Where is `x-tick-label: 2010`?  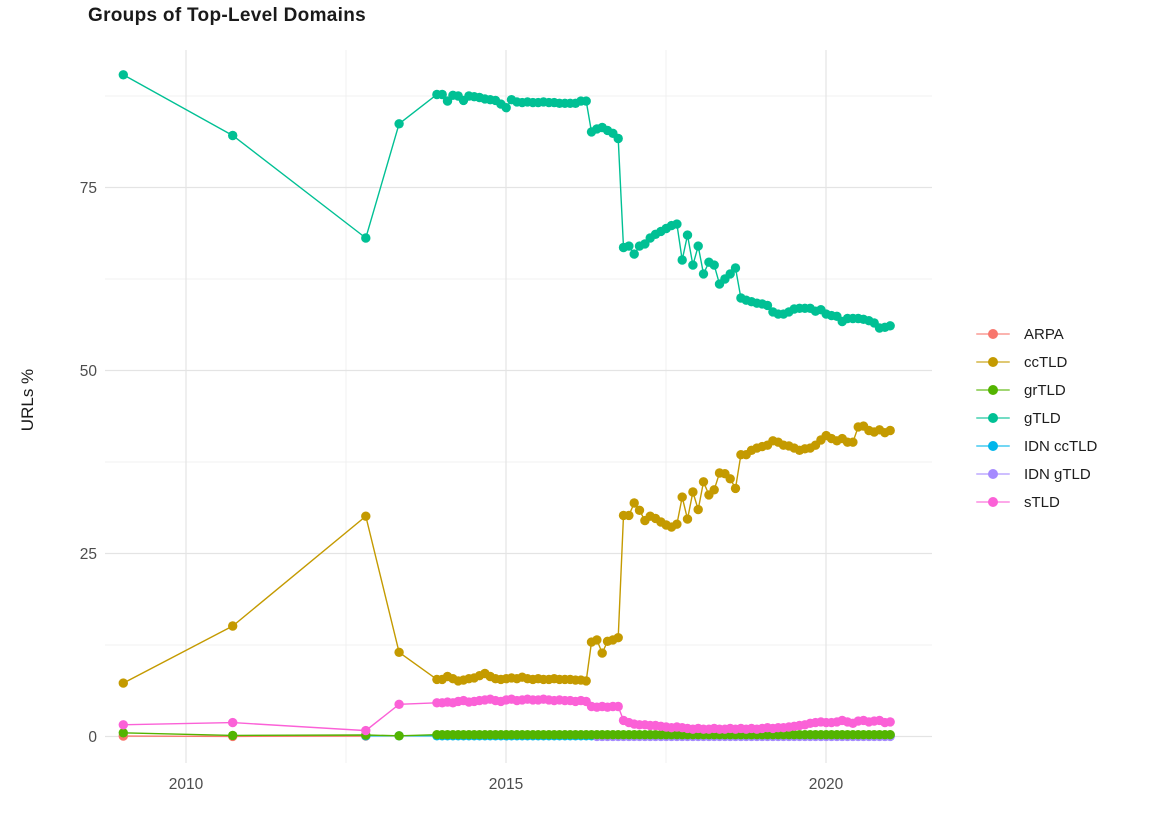
x-tick-label: 2010 is located at coordinates (186, 784).